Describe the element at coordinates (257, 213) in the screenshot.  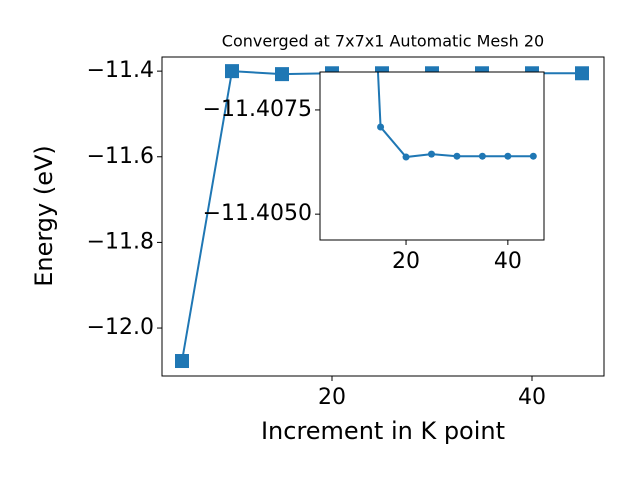
I see `y-tick-label: −11.4050` at that location.